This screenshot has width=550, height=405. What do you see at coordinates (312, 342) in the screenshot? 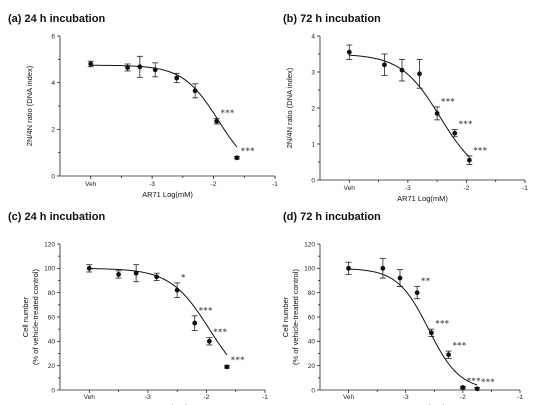
I see `y-tick-label: 40` at bounding box center [312, 342].